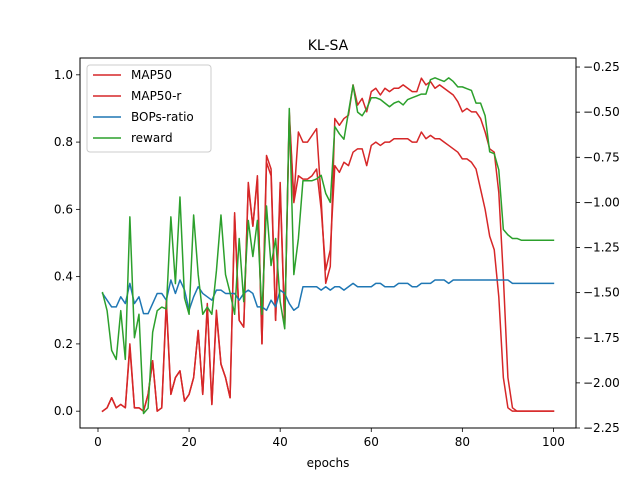  Describe the element at coordinates (63, 142) in the screenshot. I see `y-tick-label: 0.8` at that location.